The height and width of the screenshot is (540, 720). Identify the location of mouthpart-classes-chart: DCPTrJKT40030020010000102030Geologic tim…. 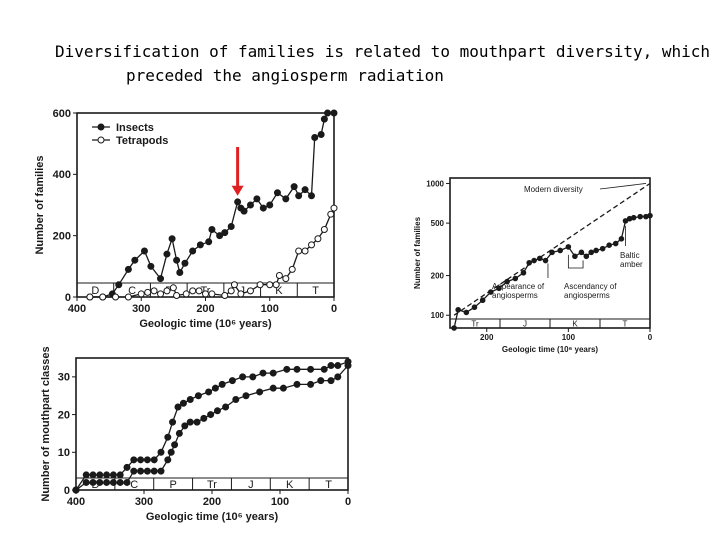
(196, 434).